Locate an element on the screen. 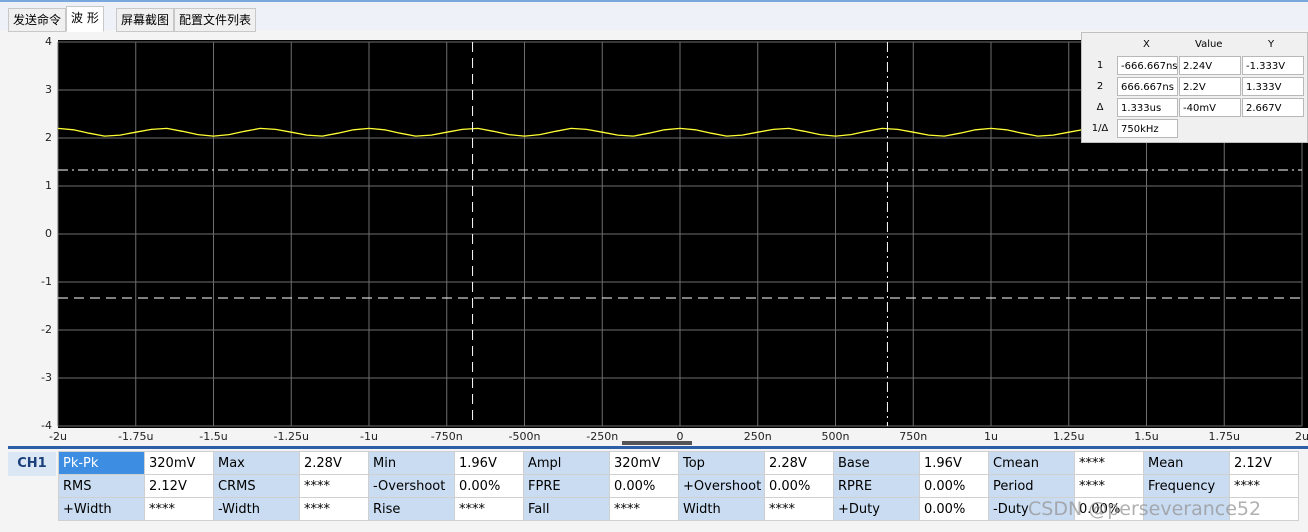  x-tick-label: -1.5u is located at coordinates (213, 436).